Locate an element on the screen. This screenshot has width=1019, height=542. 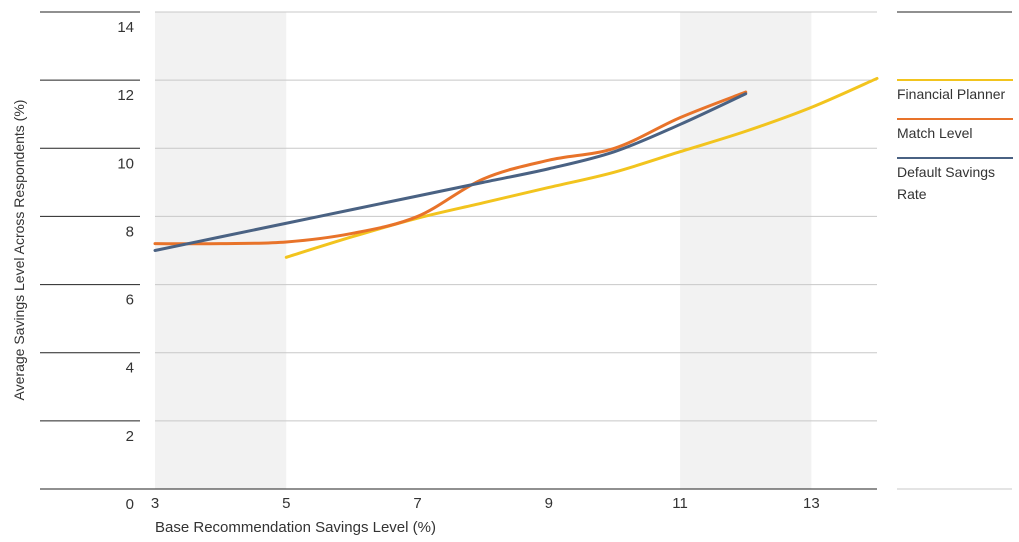
y-tick-label: 8 is located at coordinates (130, 231).